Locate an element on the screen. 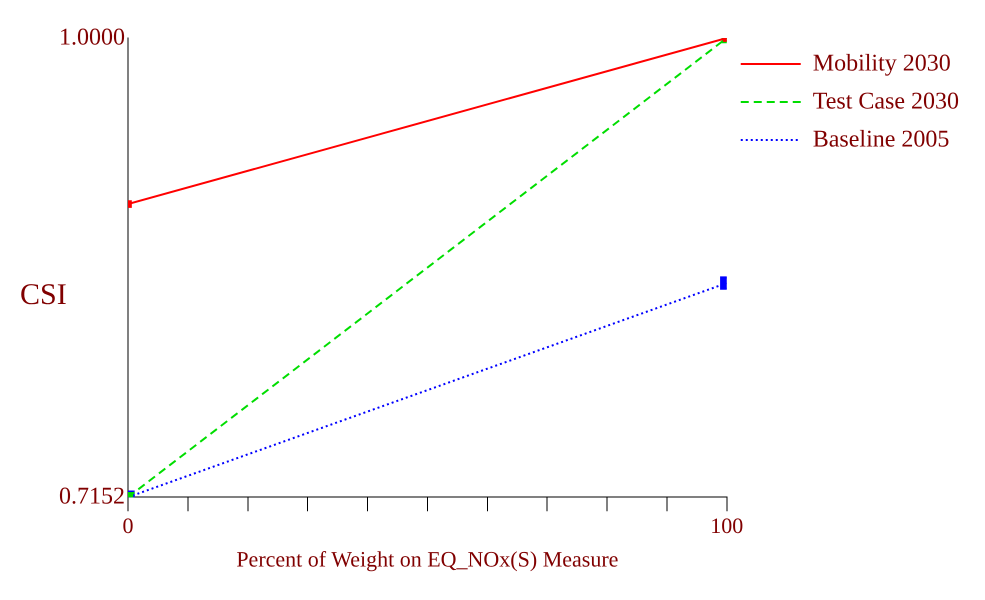  legend-label: Test Case 2030 is located at coordinates (886, 101).